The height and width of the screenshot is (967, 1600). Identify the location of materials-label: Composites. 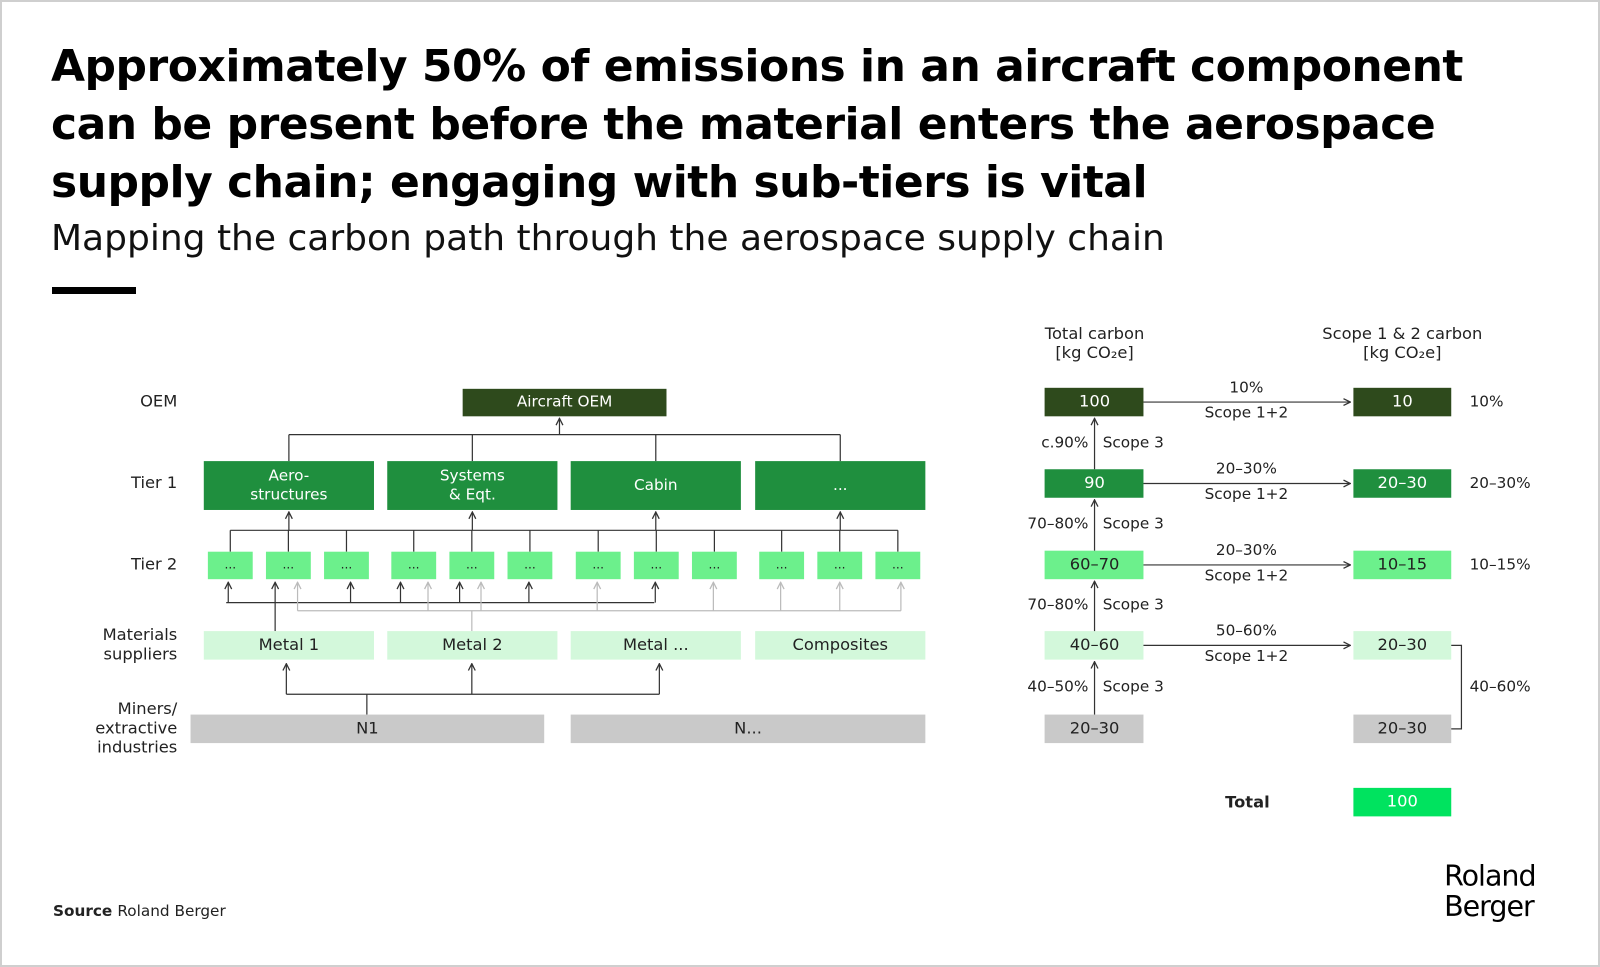
(840, 644).